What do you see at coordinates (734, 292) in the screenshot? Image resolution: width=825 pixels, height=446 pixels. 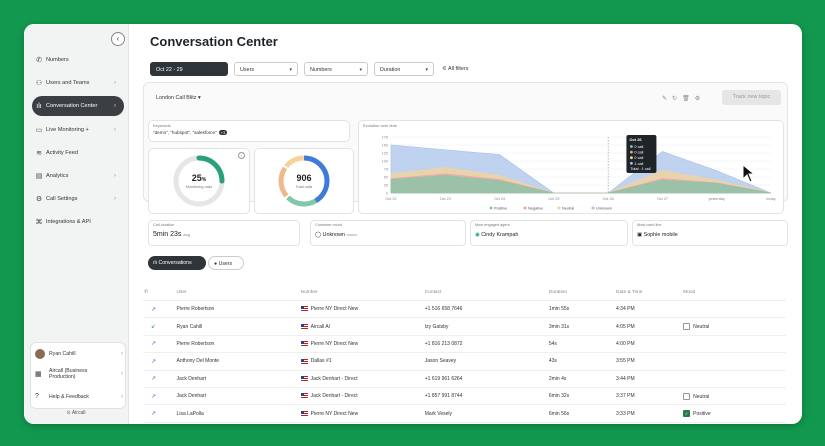 I see `column-header: Mood` at bounding box center [734, 292].